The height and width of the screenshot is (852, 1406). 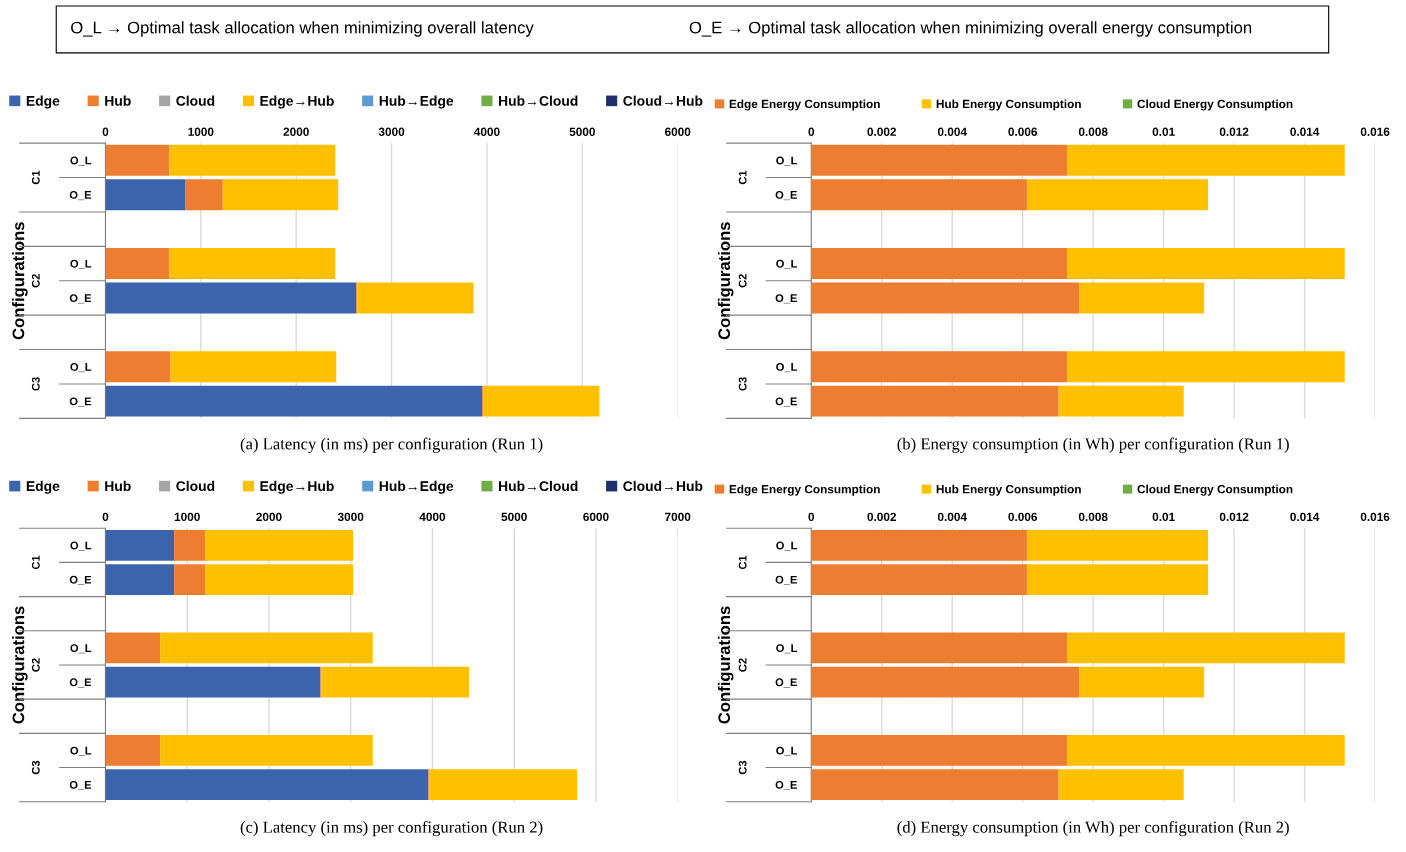 What do you see at coordinates (514, 517) in the screenshot?
I see `x-tick-label: 5000` at bounding box center [514, 517].